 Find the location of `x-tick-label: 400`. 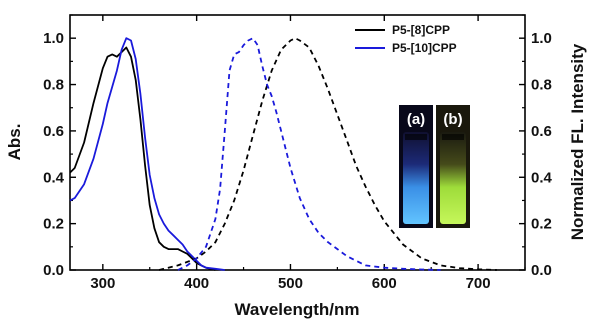

x-tick-label: 400 is located at coordinates (196, 283).